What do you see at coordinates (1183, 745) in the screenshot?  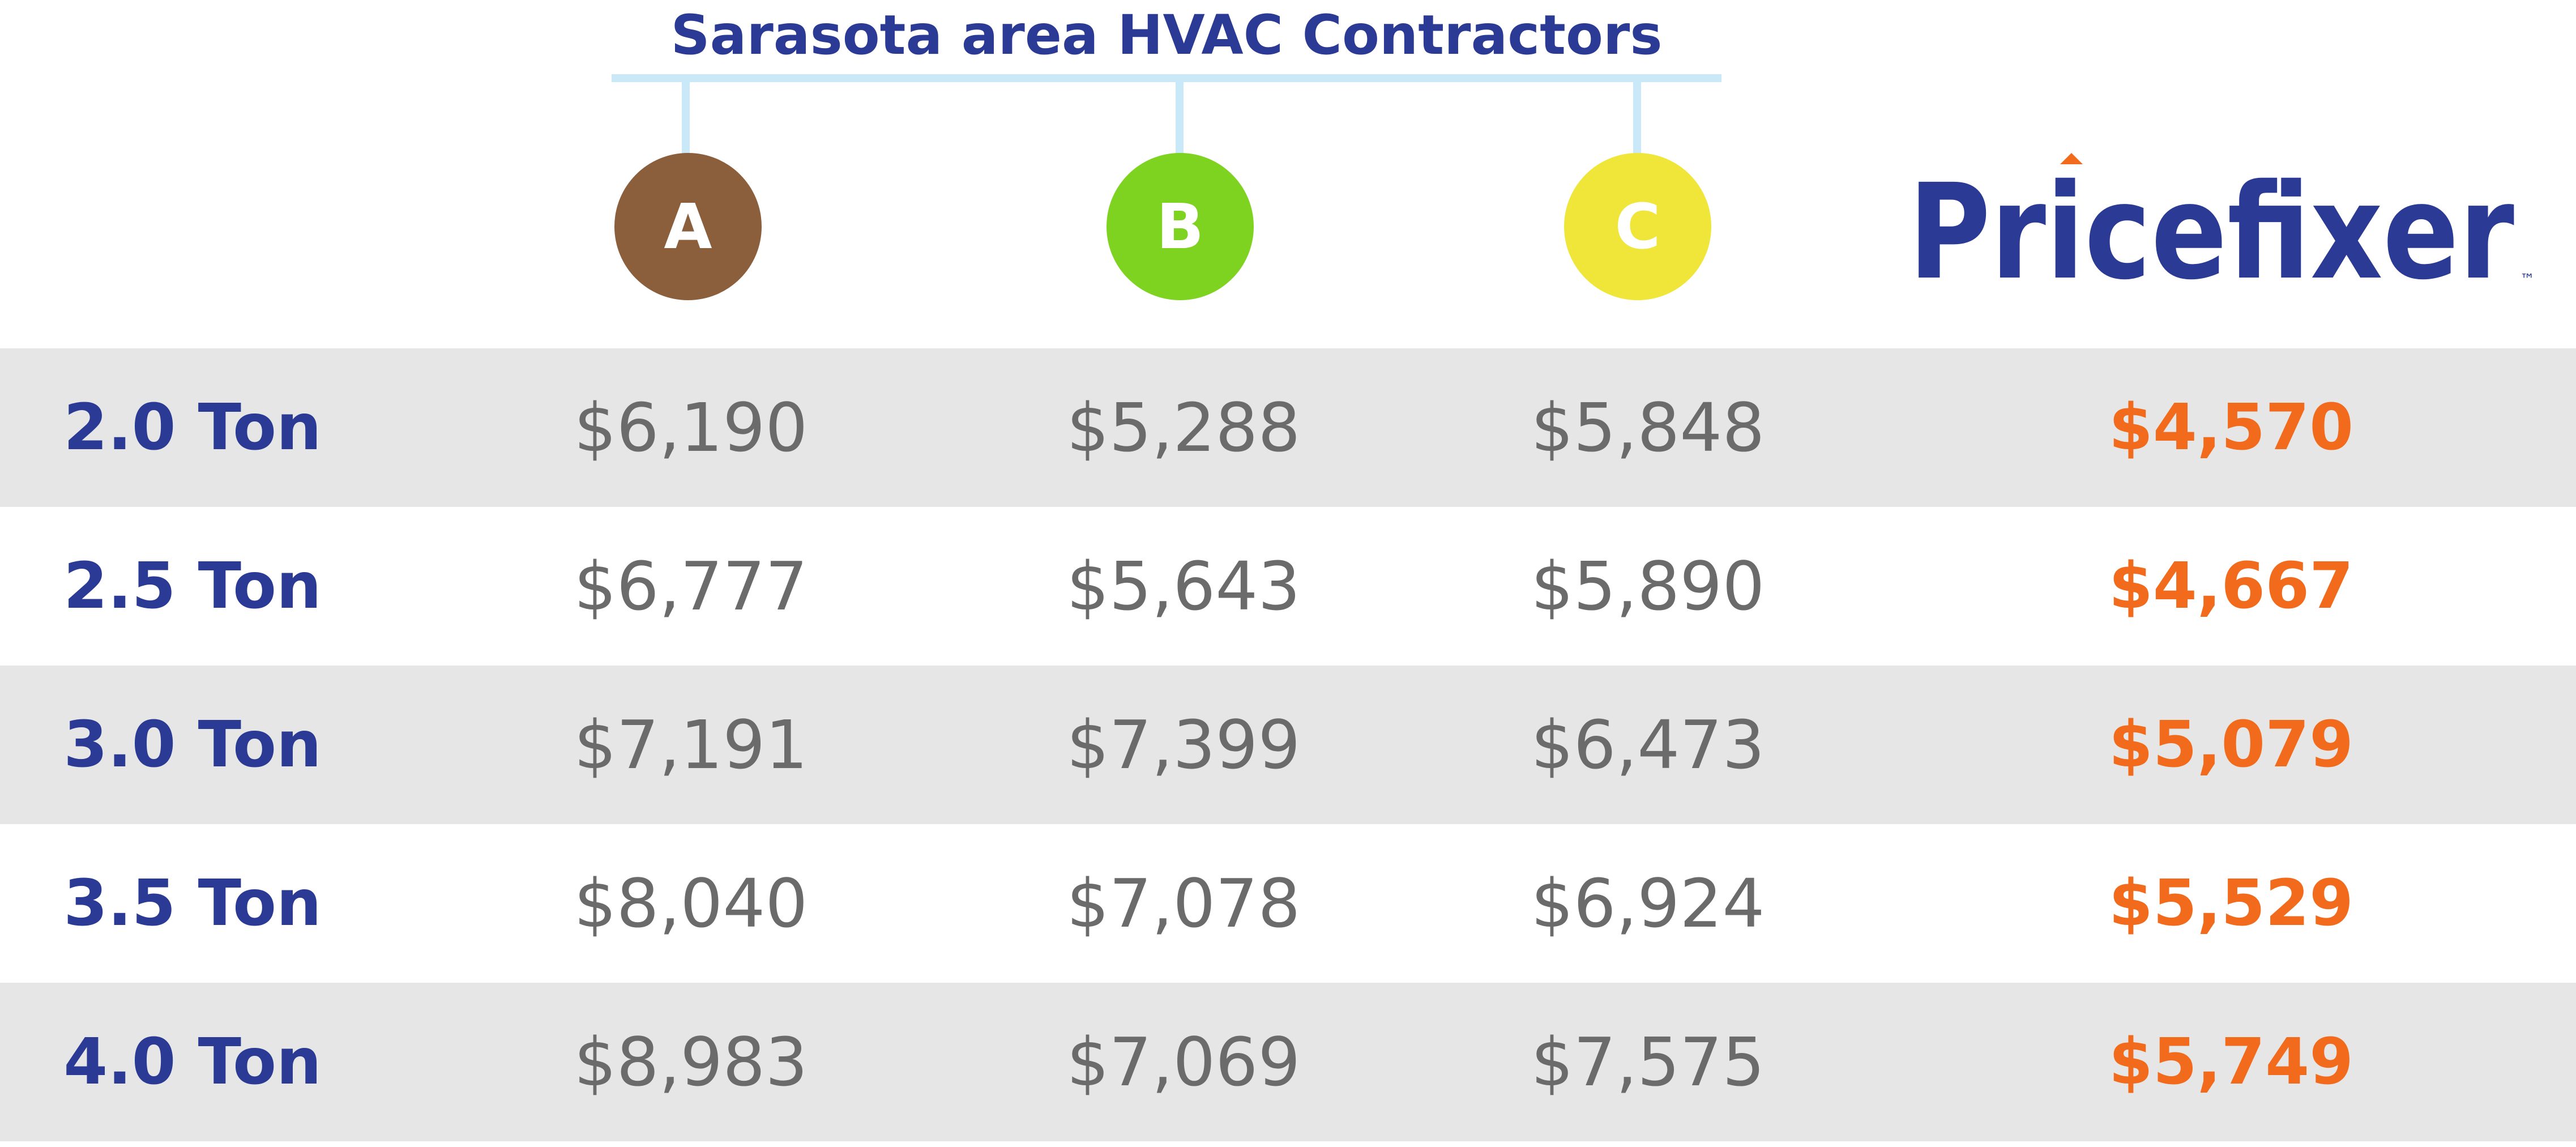 I see `contractor-price-cell: $7,399` at bounding box center [1183, 745].